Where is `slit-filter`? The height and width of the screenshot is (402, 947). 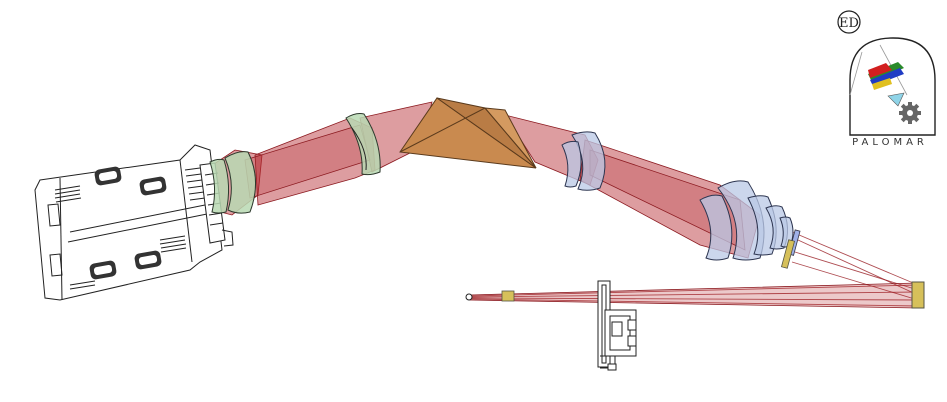 slit-filter is located at coordinates (508, 296).